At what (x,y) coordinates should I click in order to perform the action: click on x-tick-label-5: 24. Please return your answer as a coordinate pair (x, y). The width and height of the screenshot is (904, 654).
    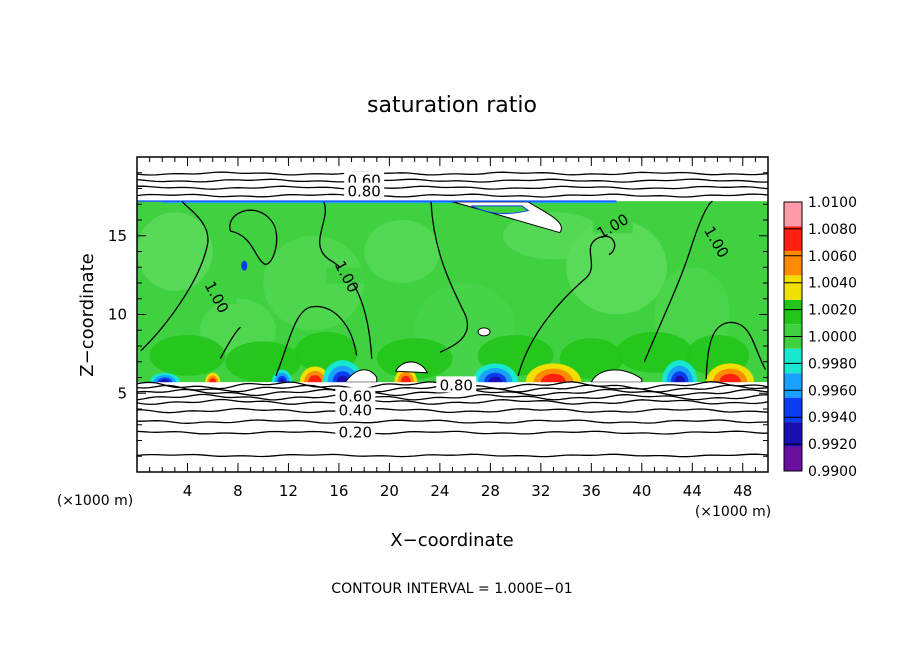
    Looking at the image, I should click on (439, 491).